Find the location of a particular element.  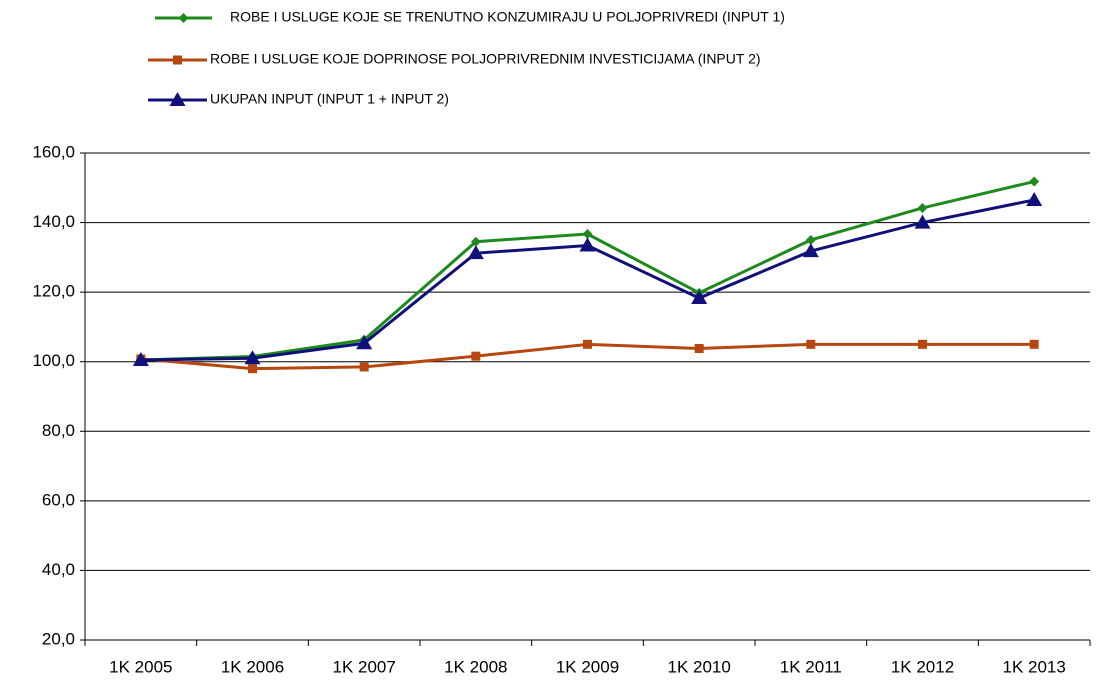

y-tick-label: 160,0 is located at coordinates (53, 151).